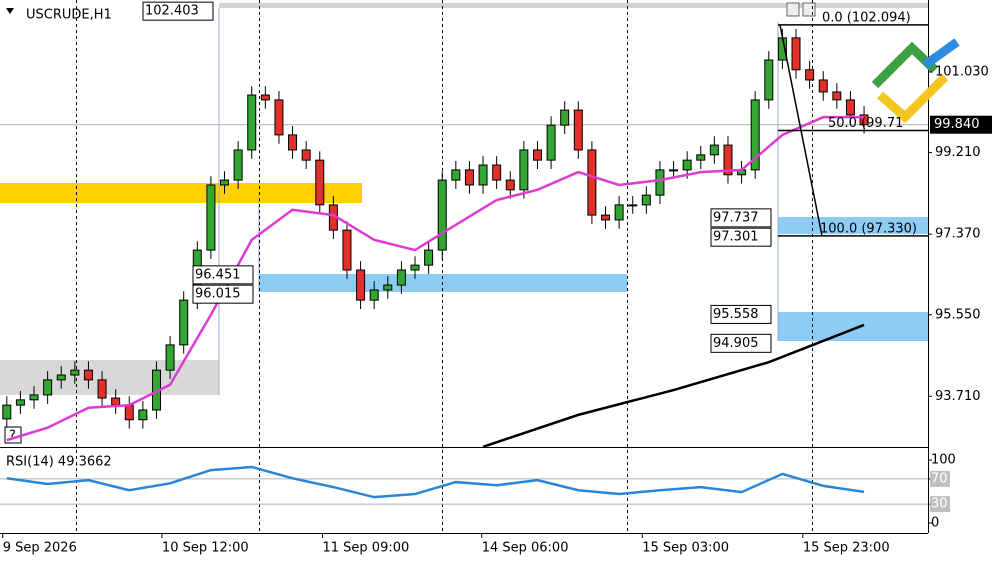  Describe the element at coordinates (853, 326) in the screenshot. I see `demand-zone` at that location.